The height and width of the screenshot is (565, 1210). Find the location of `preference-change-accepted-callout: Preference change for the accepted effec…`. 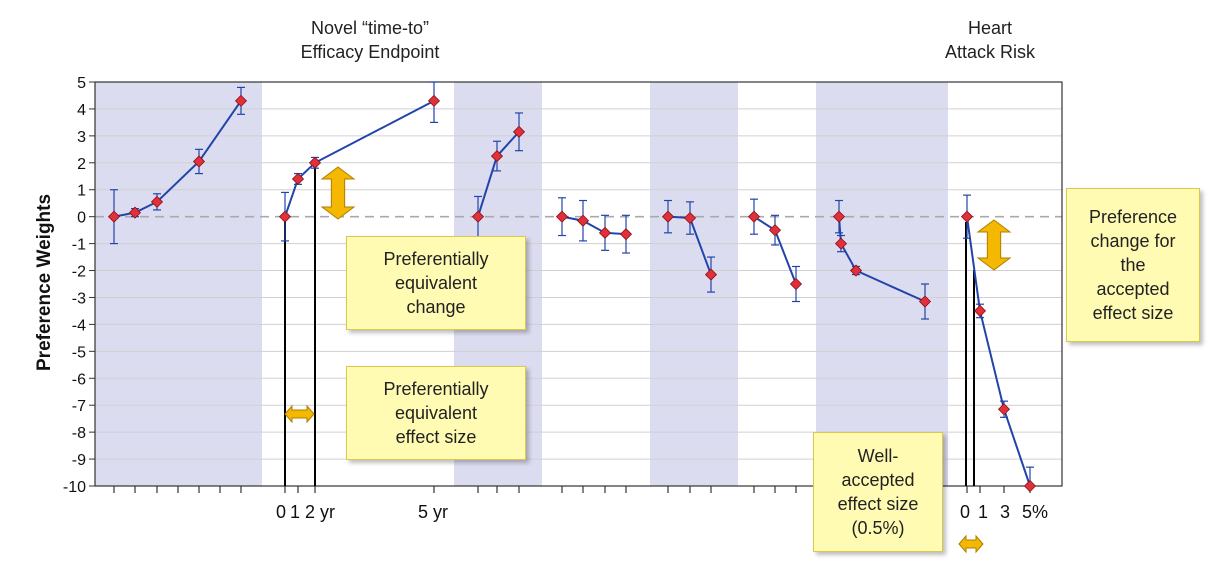

preference-change-accepted-callout: Preference change for the accepted effec… is located at coordinates (1133, 265).